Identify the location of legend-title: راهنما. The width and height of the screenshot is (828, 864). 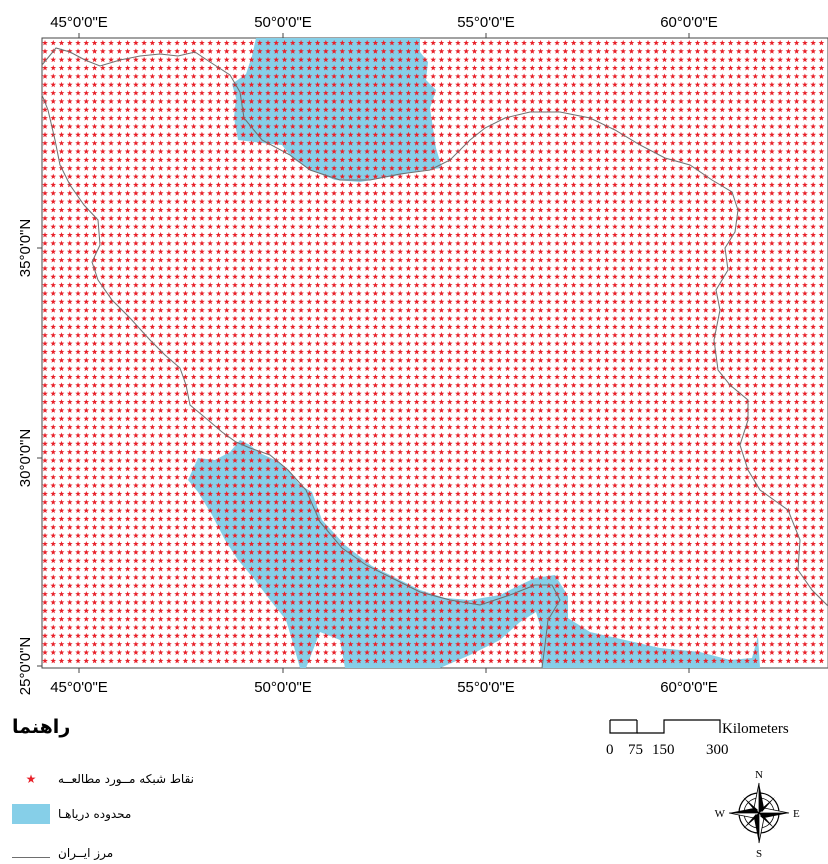
(41, 727).